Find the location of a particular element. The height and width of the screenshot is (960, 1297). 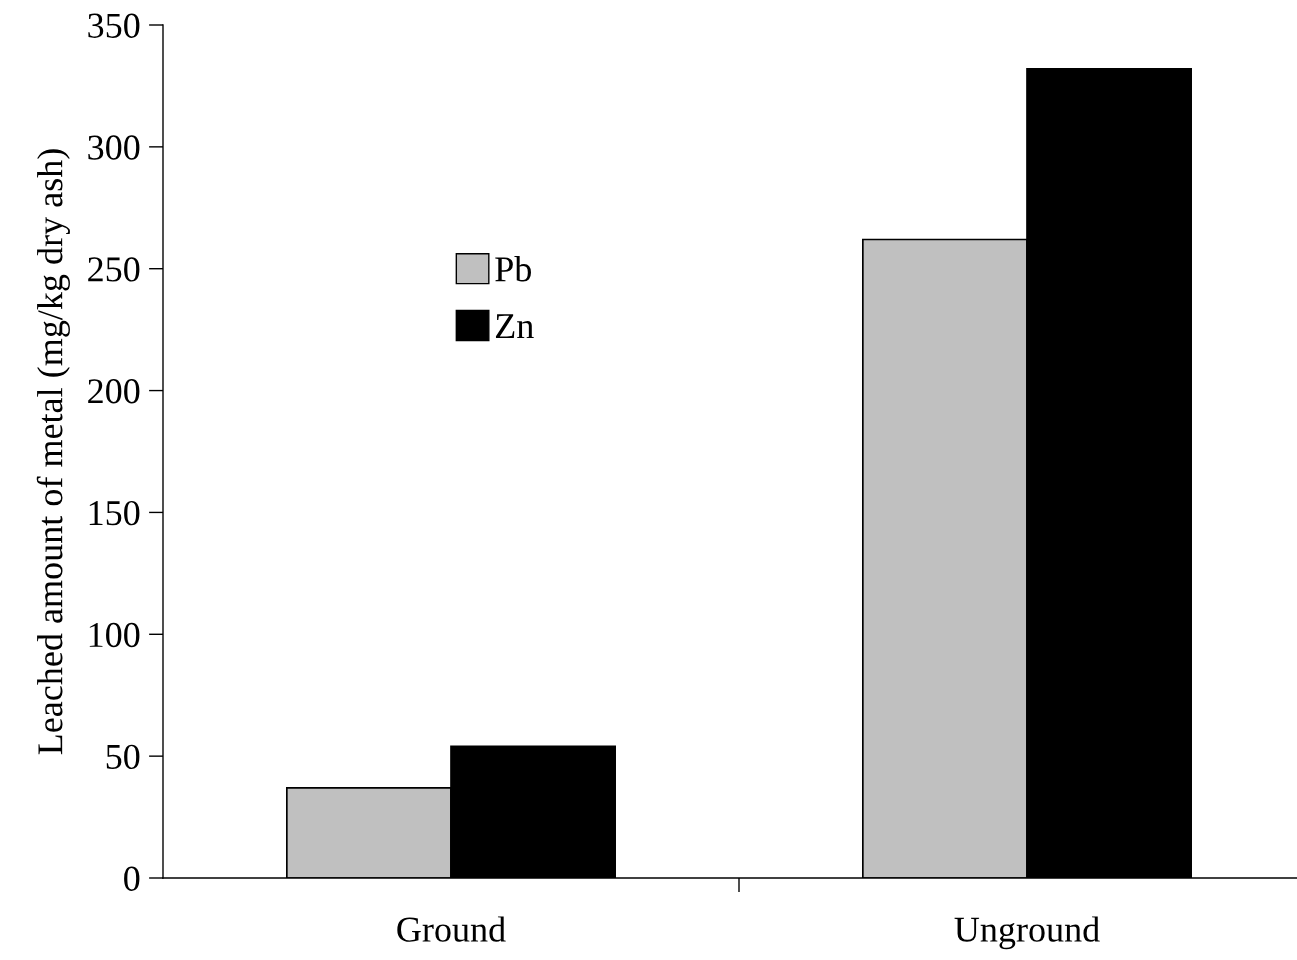

y-tick-label: 50 is located at coordinates (123, 757).